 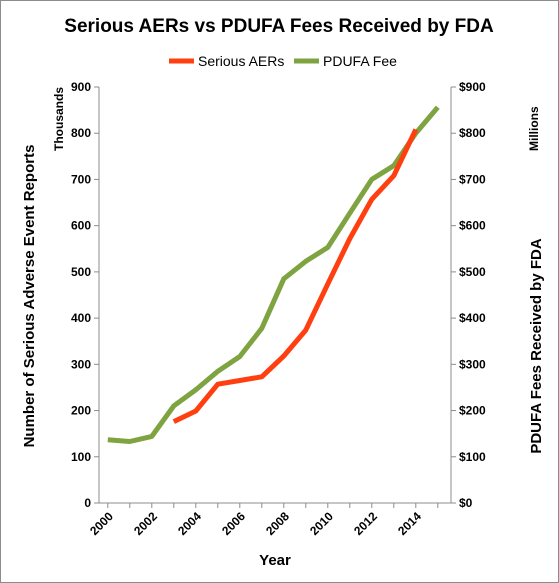 What do you see at coordinates (466, 503) in the screenshot?
I see `right-tick-label: $0` at bounding box center [466, 503].